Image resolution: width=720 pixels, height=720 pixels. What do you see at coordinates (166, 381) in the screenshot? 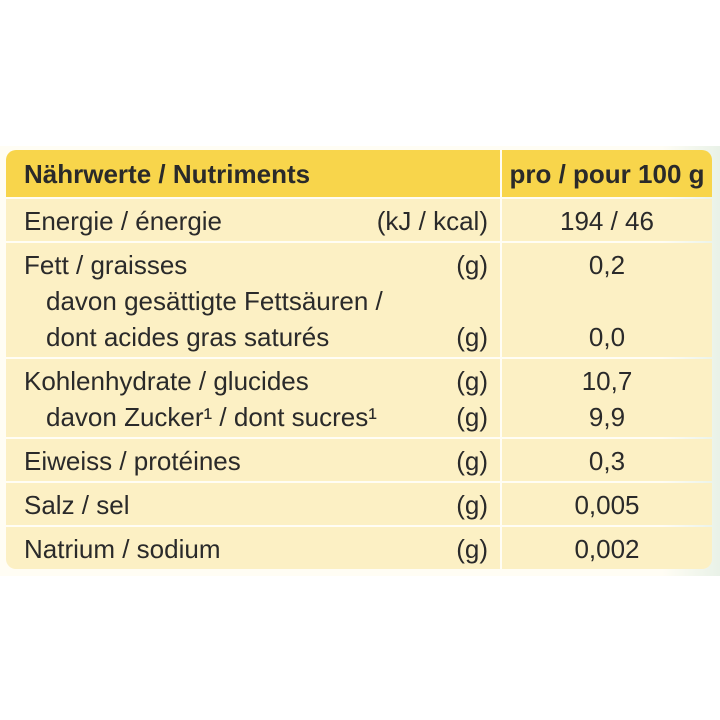
I see `nutrient-label: Kohlenhydrate / glucides` at bounding box center [166, 381].